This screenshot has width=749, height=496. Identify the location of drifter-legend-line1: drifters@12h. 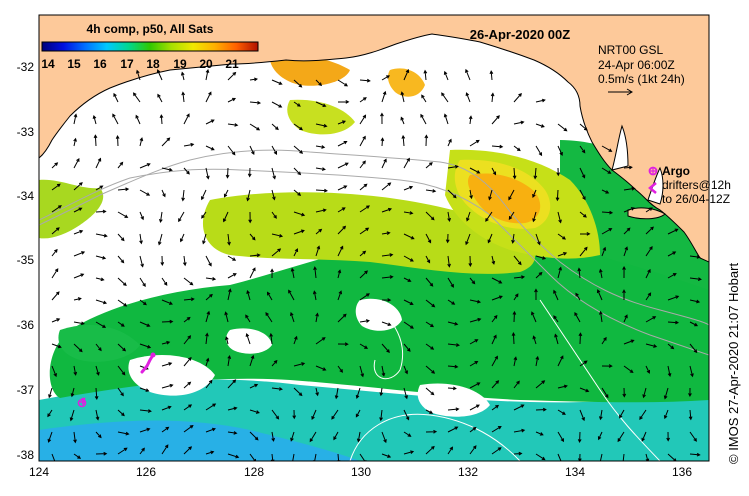
(696, 185).